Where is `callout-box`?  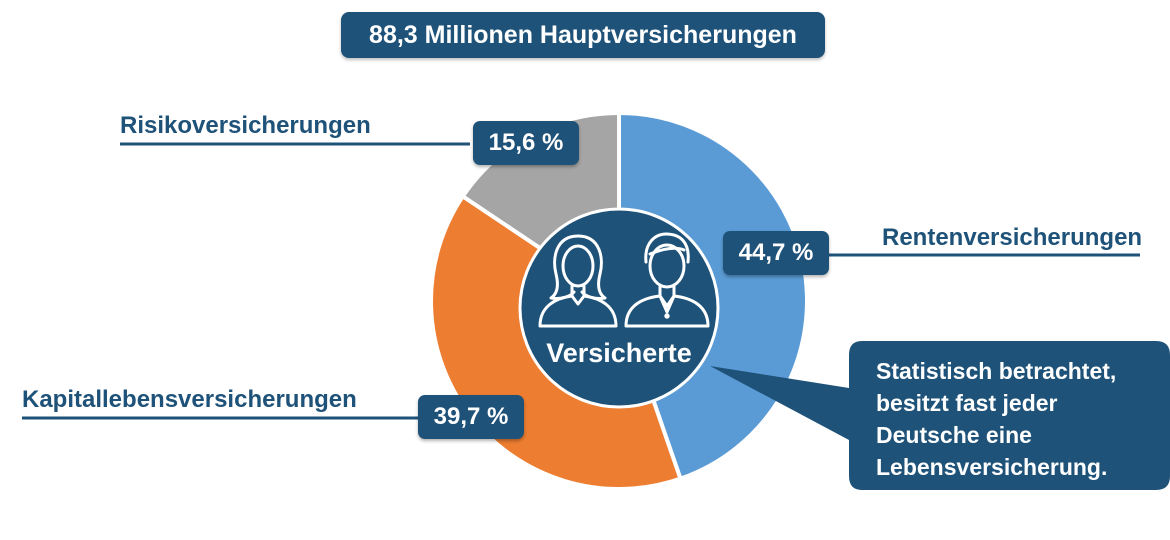
callout-box is located at coordinates (940, 415).